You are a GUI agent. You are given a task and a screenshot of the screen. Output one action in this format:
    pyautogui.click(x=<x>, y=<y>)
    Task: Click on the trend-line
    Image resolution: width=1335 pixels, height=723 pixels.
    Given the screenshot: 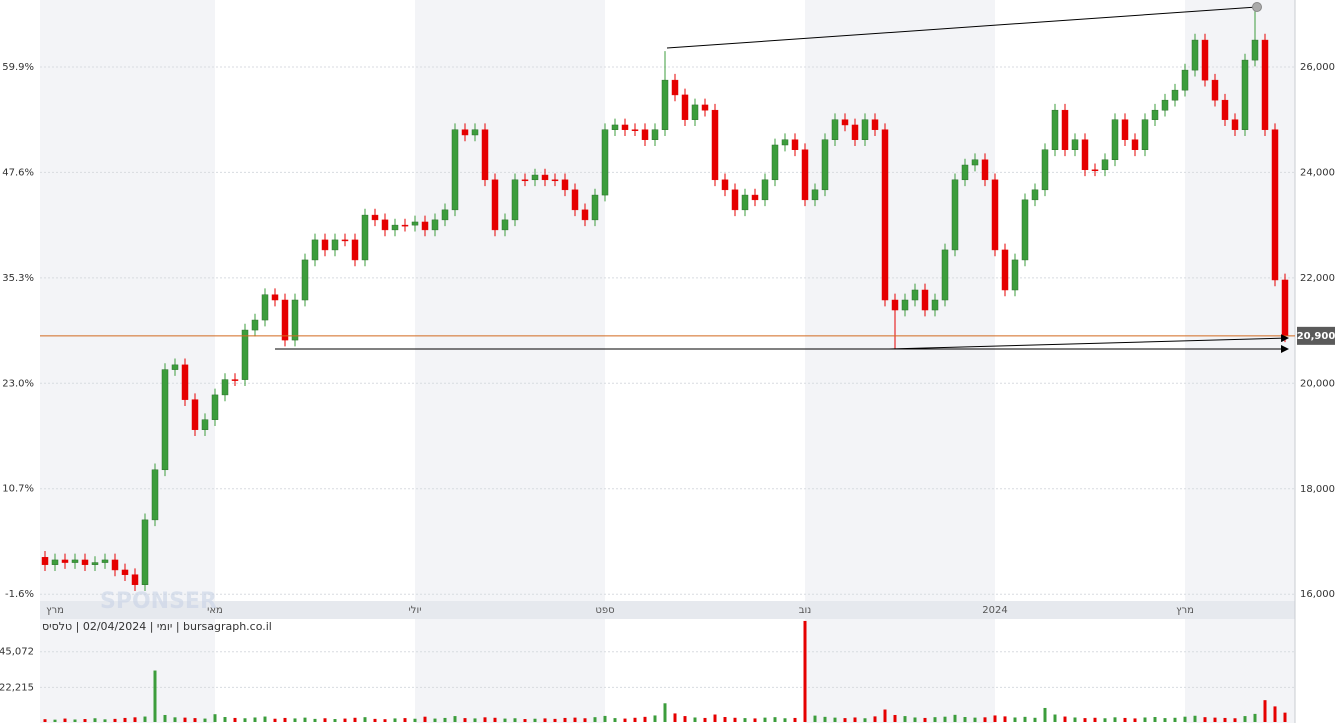 What is the action you would take?
    pyautogui.click(x=962, y=27)
    